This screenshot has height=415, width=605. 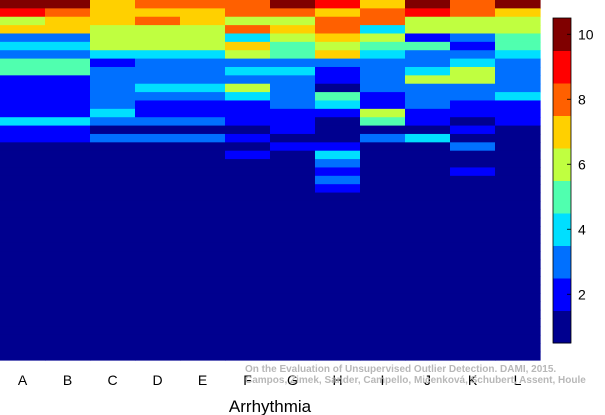 I want to click on x-tick-labels: A B C D E F G H I J K L, so click(x=270, y=380).